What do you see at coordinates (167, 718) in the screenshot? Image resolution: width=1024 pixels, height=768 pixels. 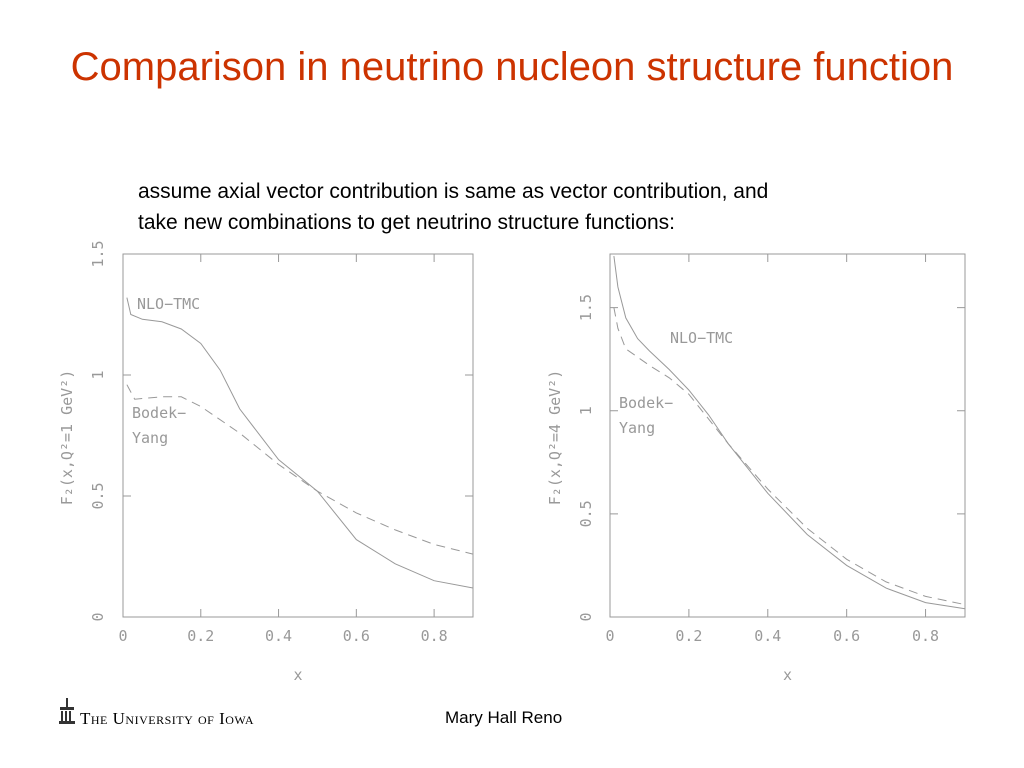 I see `logo-text: The University of Iowa` at bounding box center [167, 718].